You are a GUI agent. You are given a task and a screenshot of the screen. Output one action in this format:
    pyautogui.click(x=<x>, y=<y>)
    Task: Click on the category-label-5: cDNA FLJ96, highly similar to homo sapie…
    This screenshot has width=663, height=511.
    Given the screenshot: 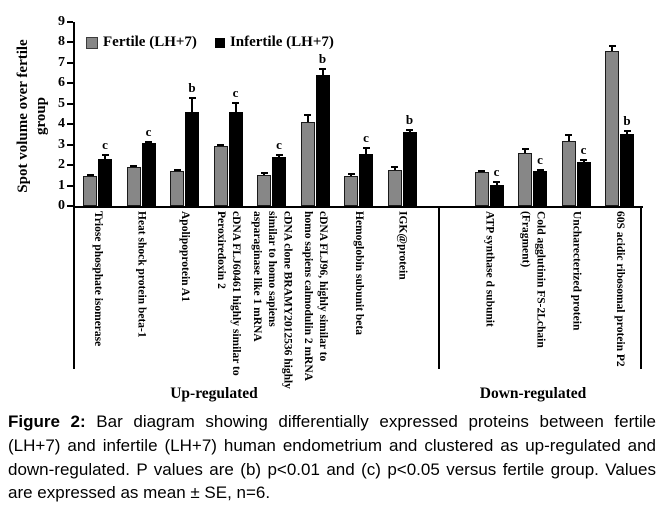 What is the action you would take?
    pyautogui.click(x=316, y=296)
    